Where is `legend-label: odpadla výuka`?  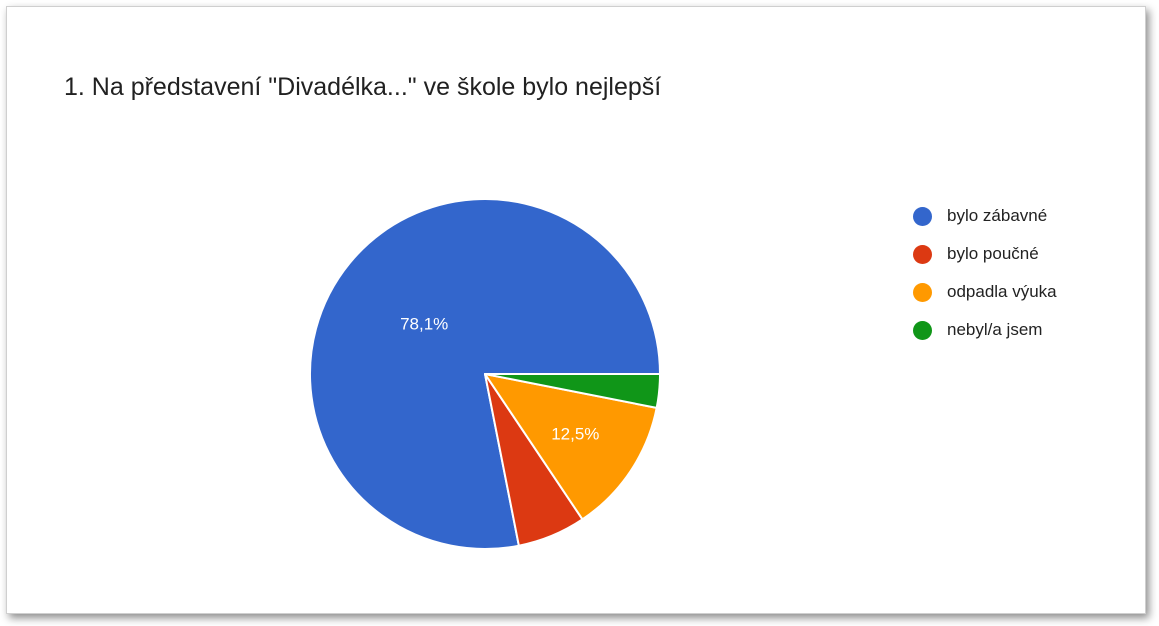 legend-label: odpadla výuka is located at coordinates (1002, 291).